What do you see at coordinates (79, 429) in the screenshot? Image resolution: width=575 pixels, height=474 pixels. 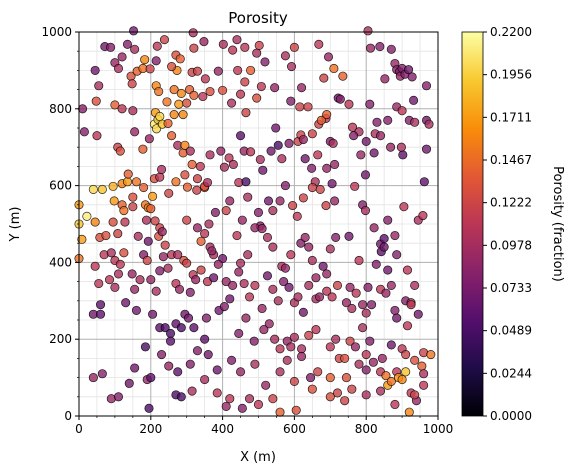 I see `x-tick-label: 0` at bounding box center [79, 429].